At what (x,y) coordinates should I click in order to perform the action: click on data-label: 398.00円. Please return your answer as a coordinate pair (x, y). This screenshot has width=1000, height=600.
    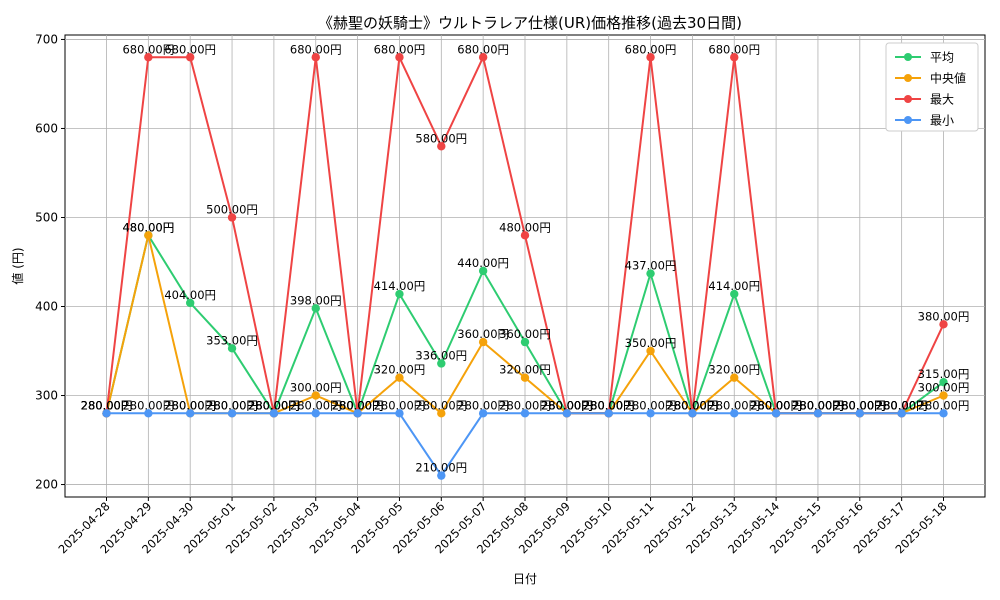
    Looking at the image, I should click on (316, 300).